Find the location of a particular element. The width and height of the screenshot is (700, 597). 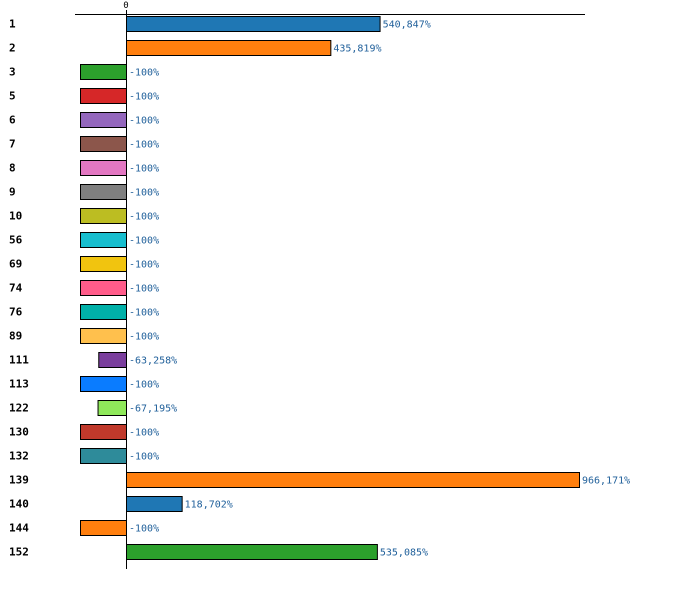

category-label-111: 111 is located at coordinates (19, 360).